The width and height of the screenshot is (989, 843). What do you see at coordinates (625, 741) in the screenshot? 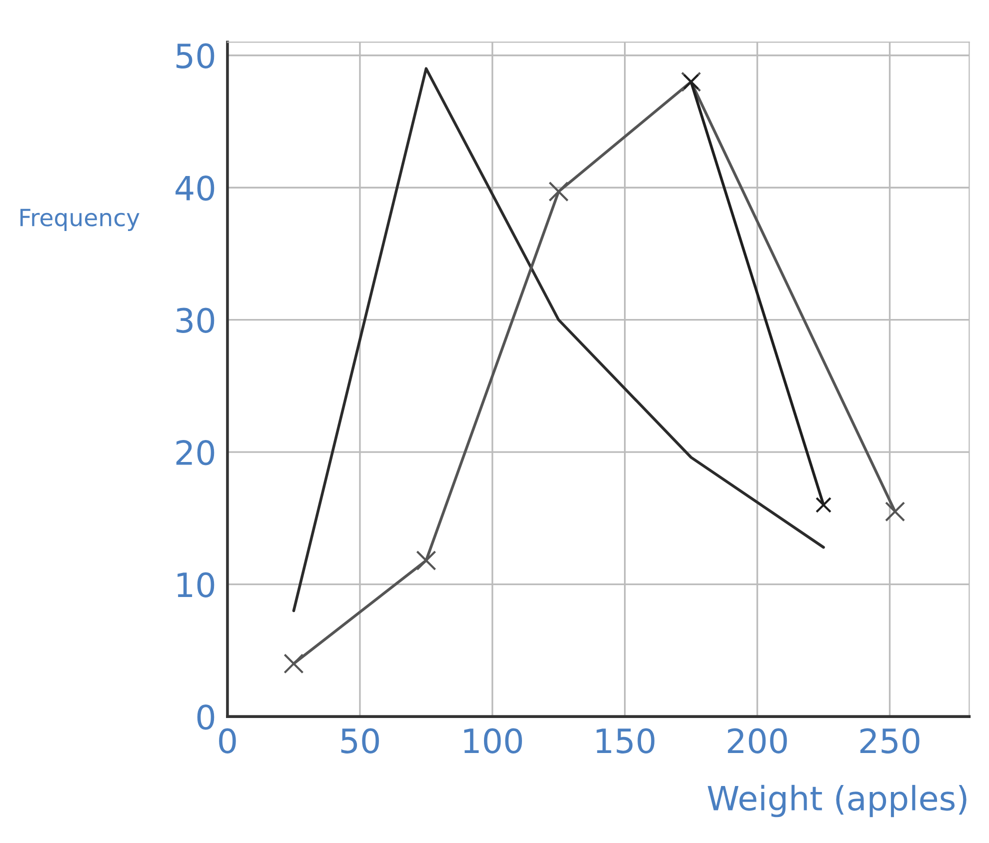
I see `x-tick-label: 150` at bounding box center [625, 741].